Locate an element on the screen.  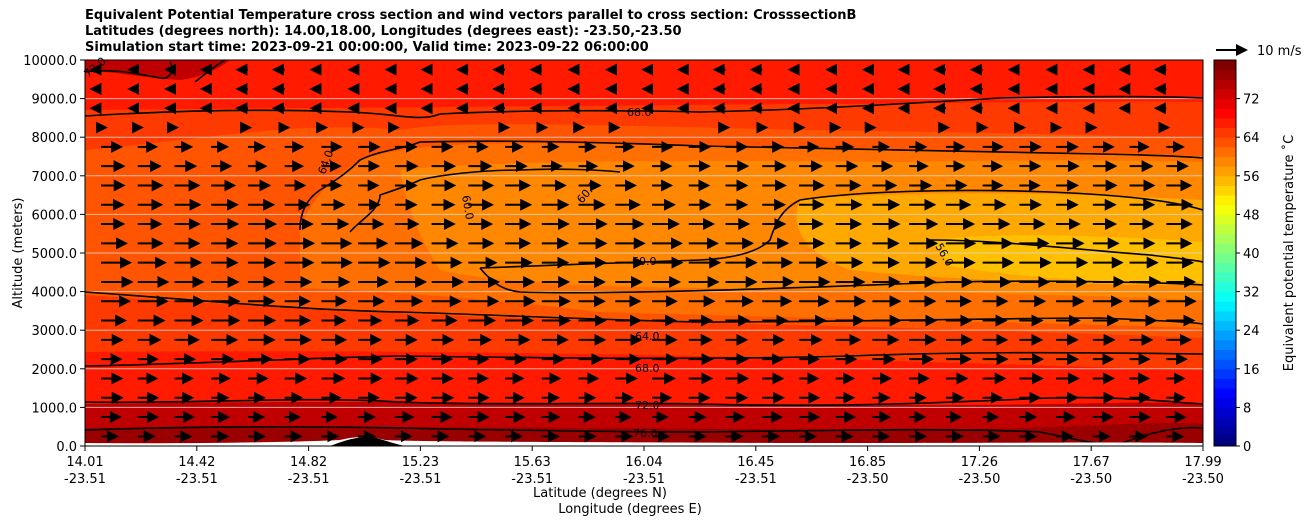
colorbar-tick-label: 32 is located at coordinates (1251, 293).